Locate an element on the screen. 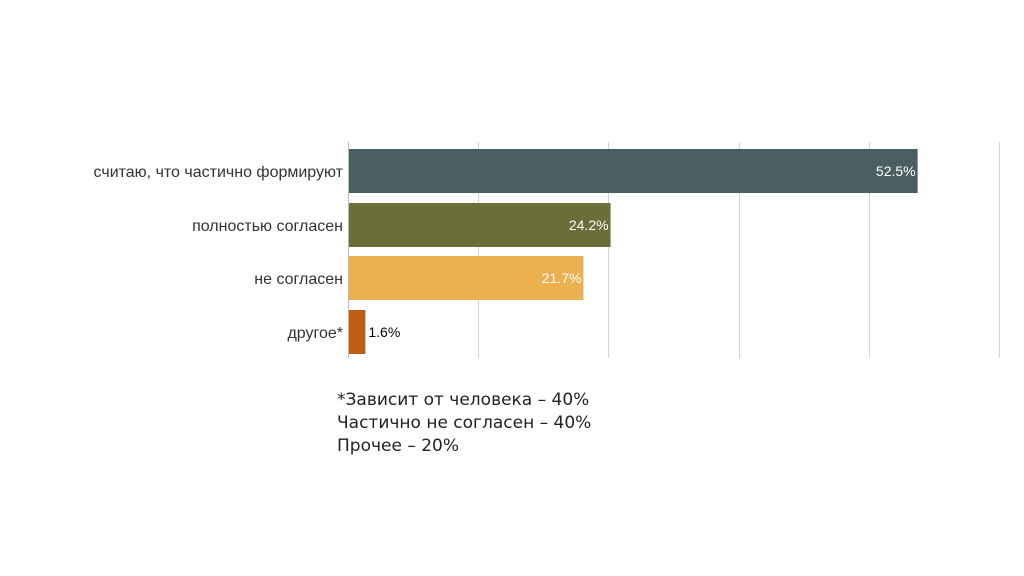 This screenshot has width=1024, height=576. category-label-3: другое* is located at coordinates (315, 333).